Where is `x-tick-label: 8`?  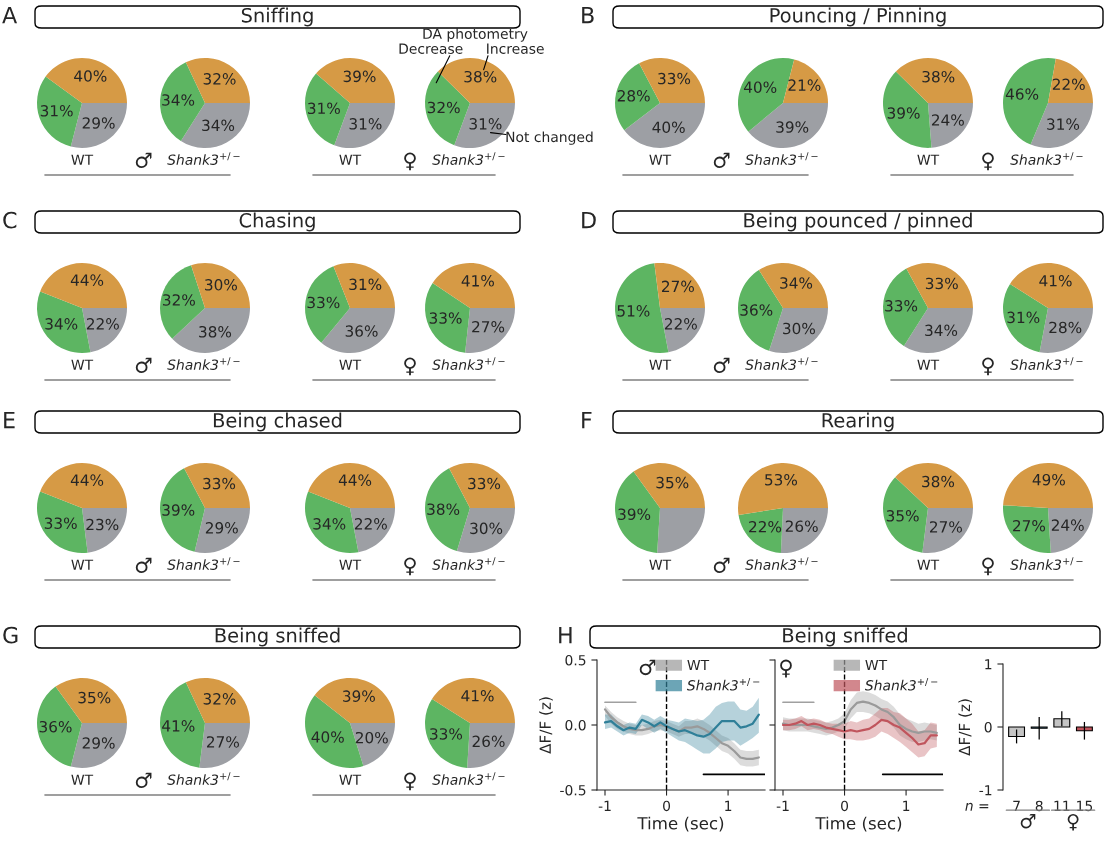 x-tick-label: 8 is located at coordinates (1039, 806).